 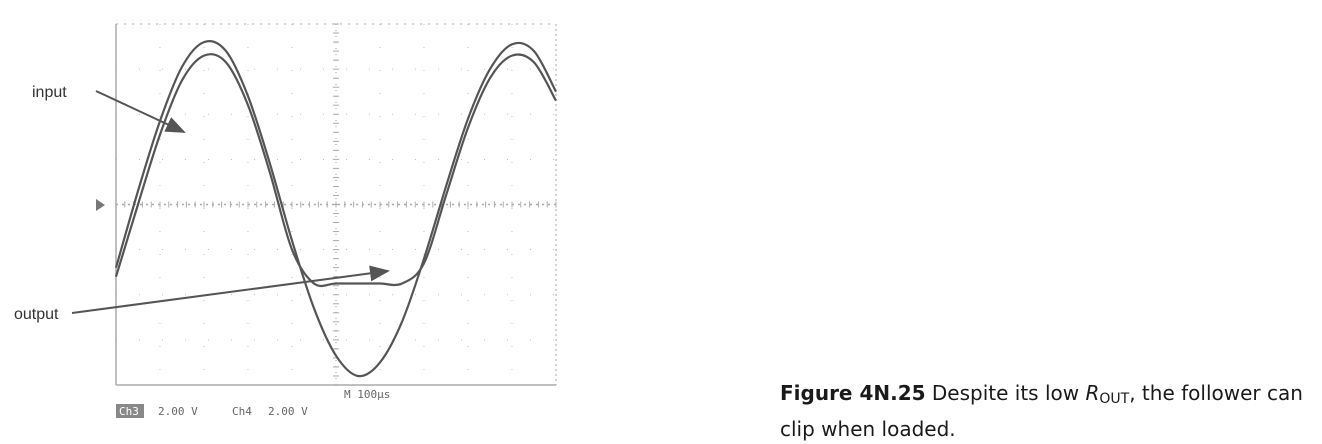 I want to click on channel-a-badge-box, so click(x=130, y=411).